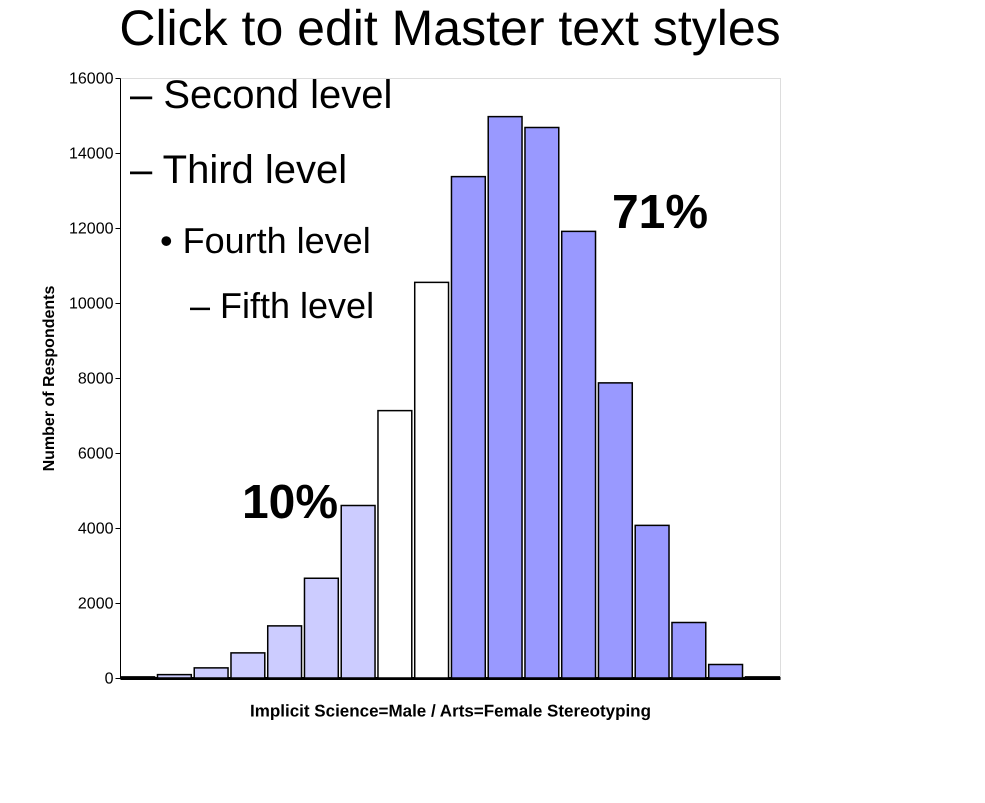 Image resolution: width=985 pixels, height=803 pixels. I want to click on x-axis-title: Implicit Science=Male / Arts=Female Stereotyping, so click(450, 711).